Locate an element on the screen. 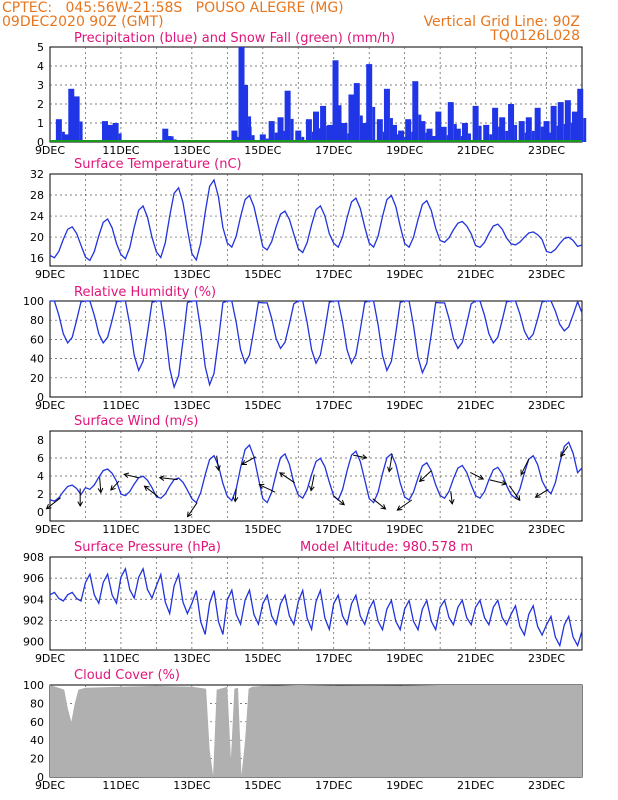  y-tick-label: 904 is located at coordinates (33, 599).